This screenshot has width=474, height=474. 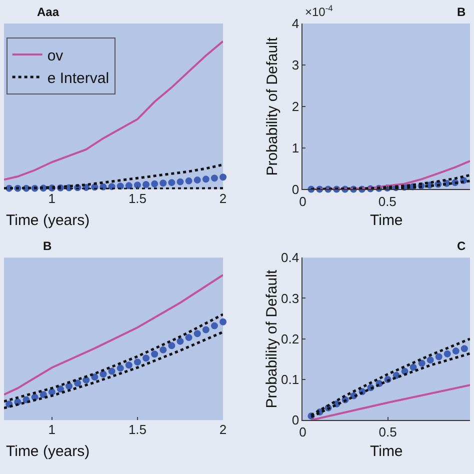 I want to click on y-tick-label: 0.1, so click(x=290, y=380).